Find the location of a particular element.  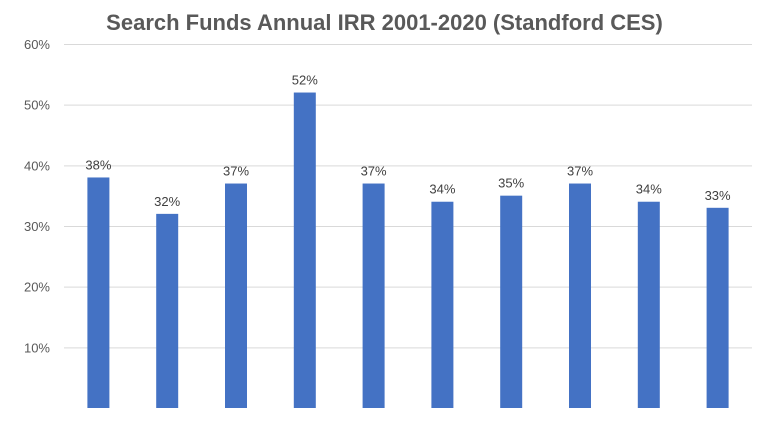

data-label: 52% is located at coordinates (305, 80).